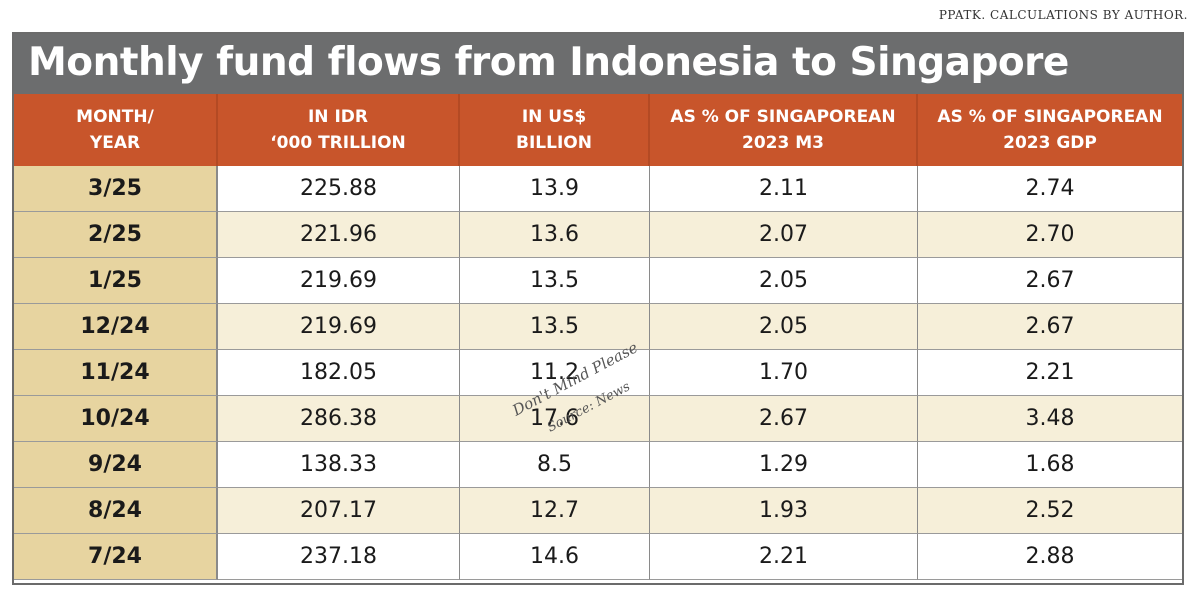  What do you see at coordinates (339, 557) in the screenshot?
I see `idr-cell: 237.18` at bounding box center [339, 557].